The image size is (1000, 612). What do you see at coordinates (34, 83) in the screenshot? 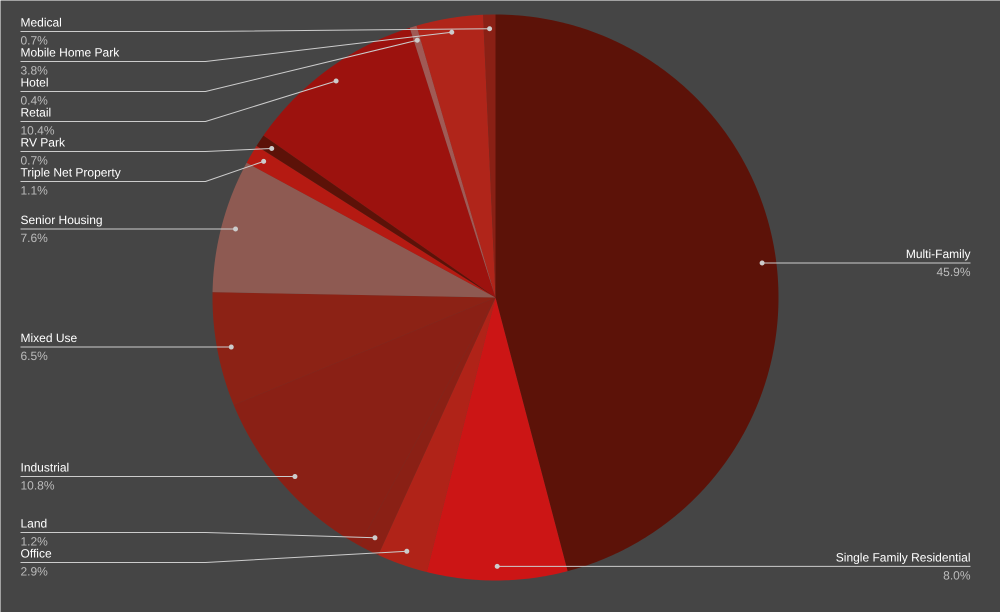
I see `slice-label: Hotel` at bounding box center [34, 83].